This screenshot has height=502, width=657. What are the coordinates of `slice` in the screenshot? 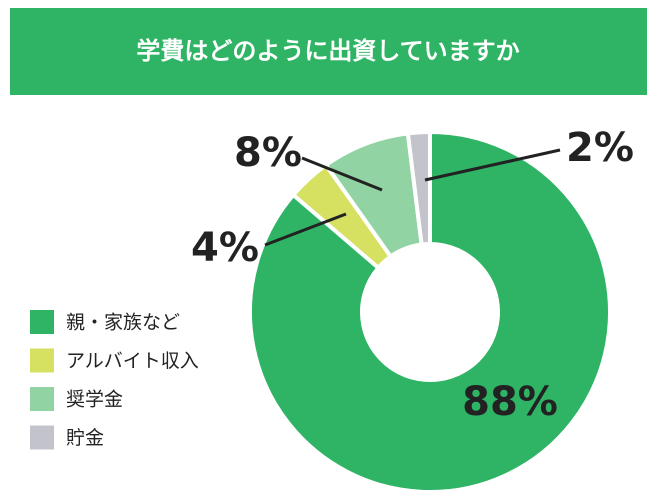 It's located at (418, 188).